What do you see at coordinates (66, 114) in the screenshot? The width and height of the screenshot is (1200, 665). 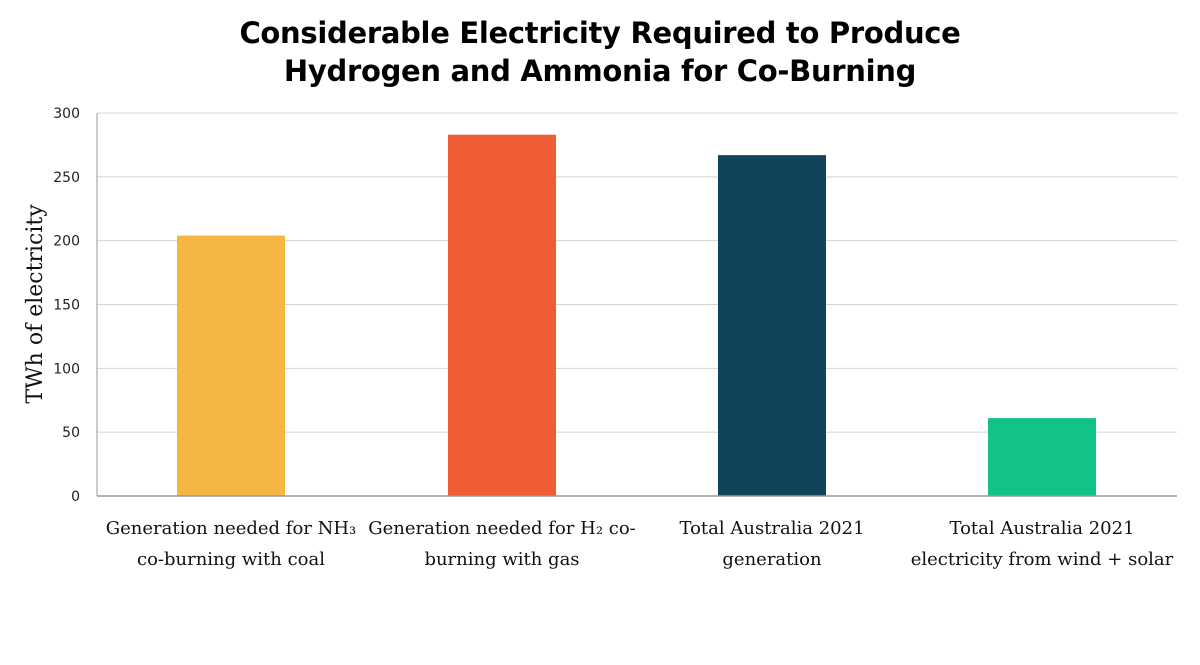 I see `y-tick-label: 300` at bounding box center [66, 114].